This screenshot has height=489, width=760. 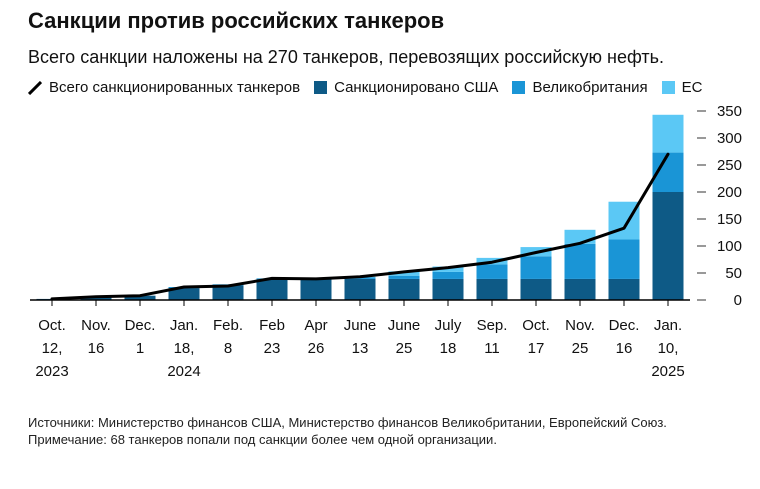 I want to click on legend-swatch-uk, so click(x=519, y=87).